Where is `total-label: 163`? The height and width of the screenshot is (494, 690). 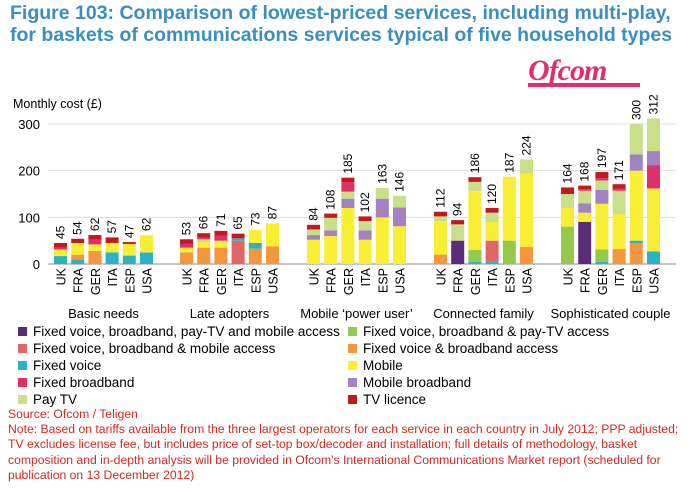
total-label: 163 is located at coordinates (382, 174).